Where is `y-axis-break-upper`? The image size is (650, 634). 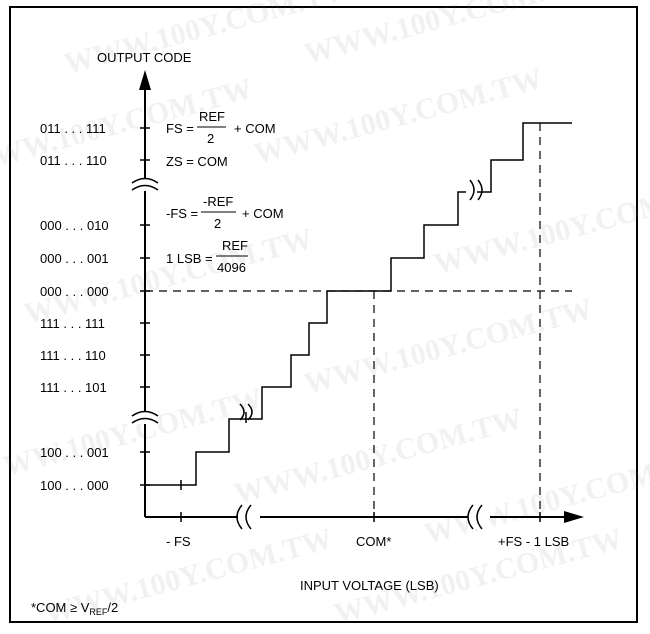
y-axis-break-upper is located at coordinates (145, 184).